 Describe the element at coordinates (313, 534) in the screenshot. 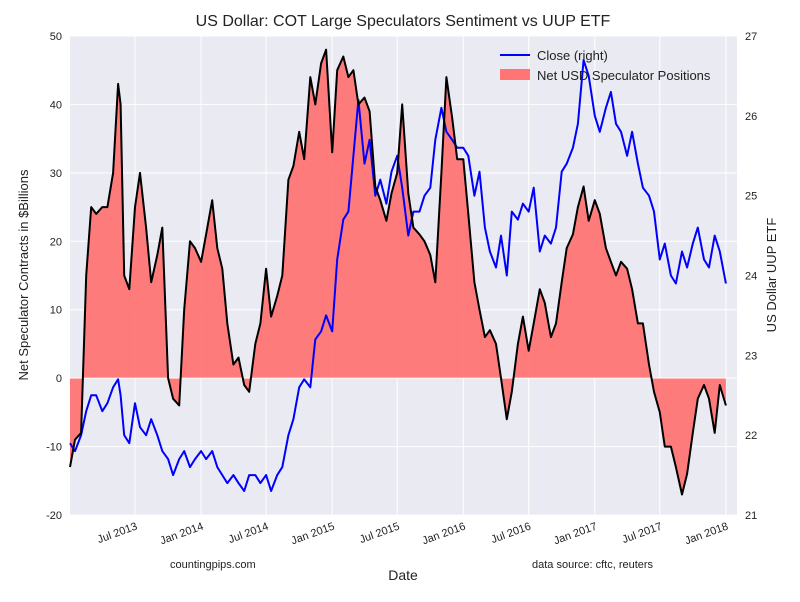

I see `x-tick-label: Jan 2015` at that location.